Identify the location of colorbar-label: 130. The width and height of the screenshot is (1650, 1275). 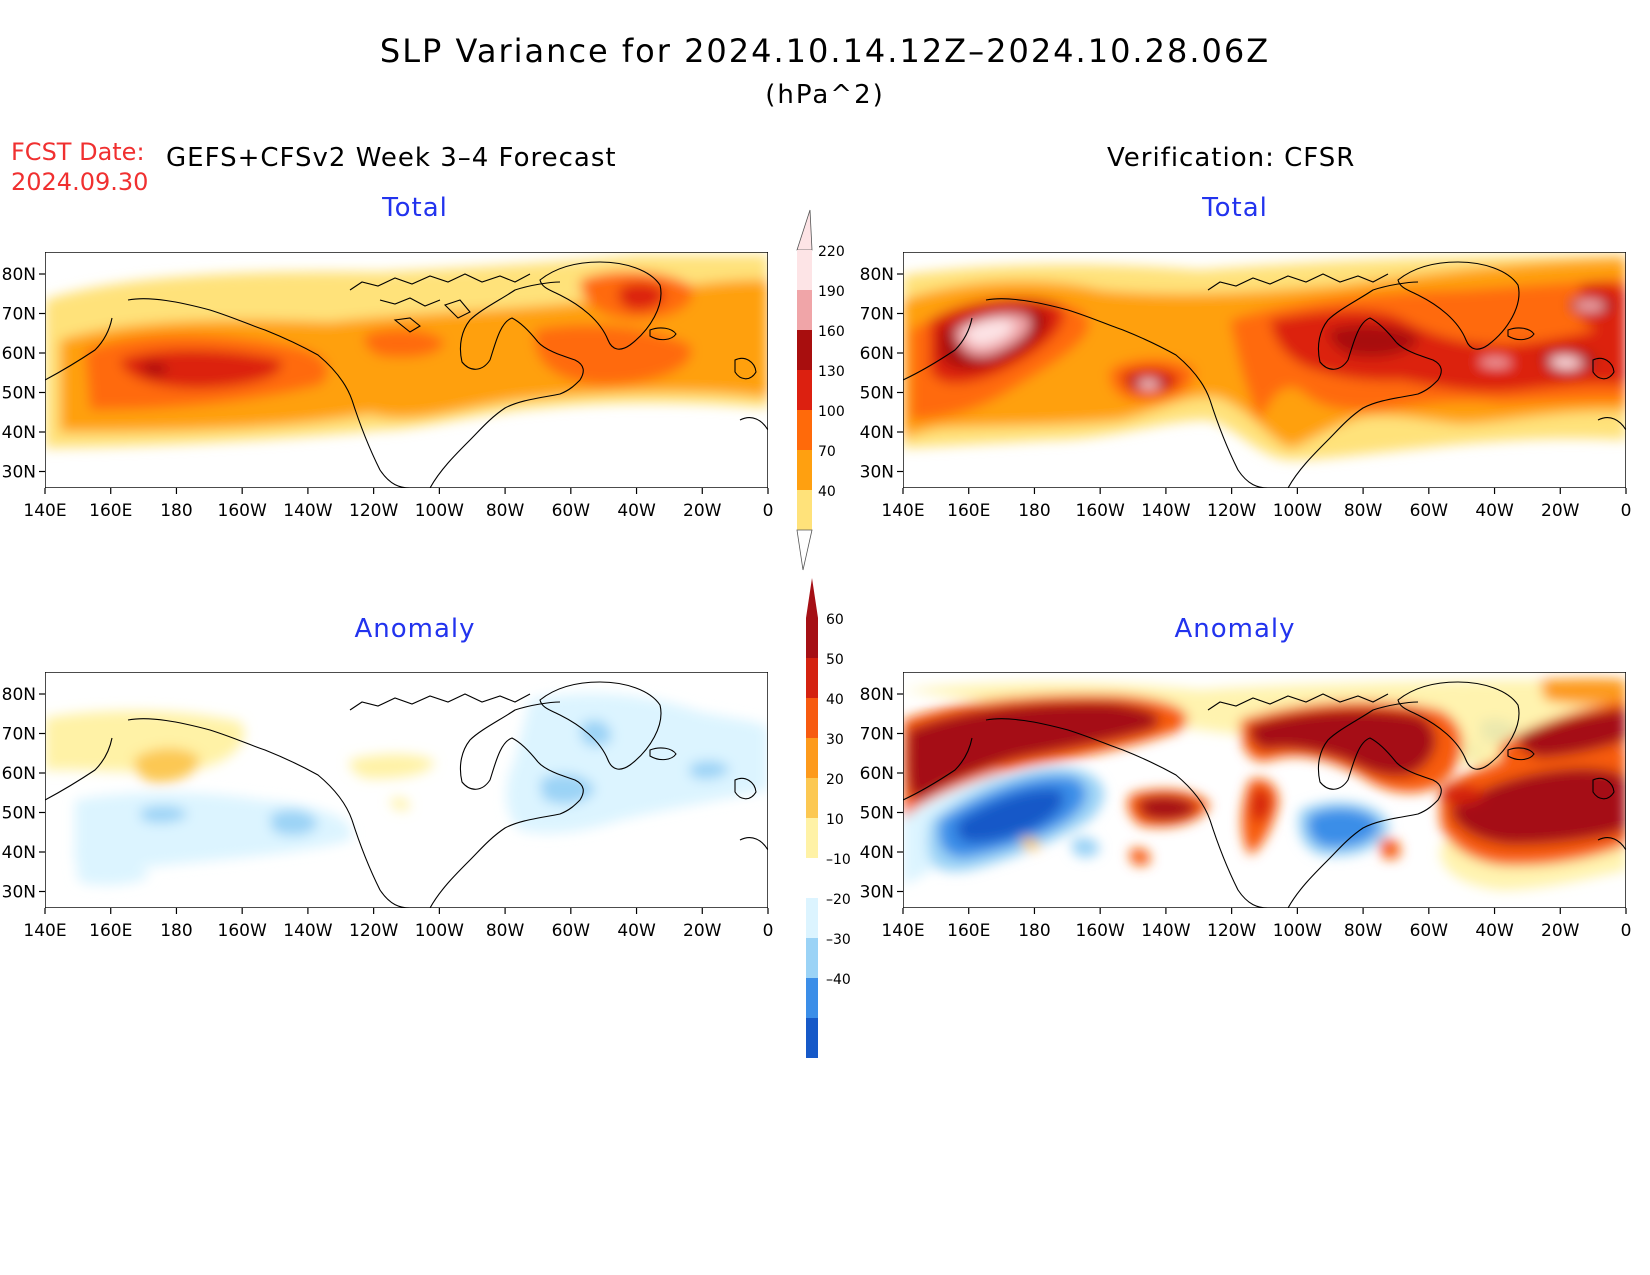
(831, 372).